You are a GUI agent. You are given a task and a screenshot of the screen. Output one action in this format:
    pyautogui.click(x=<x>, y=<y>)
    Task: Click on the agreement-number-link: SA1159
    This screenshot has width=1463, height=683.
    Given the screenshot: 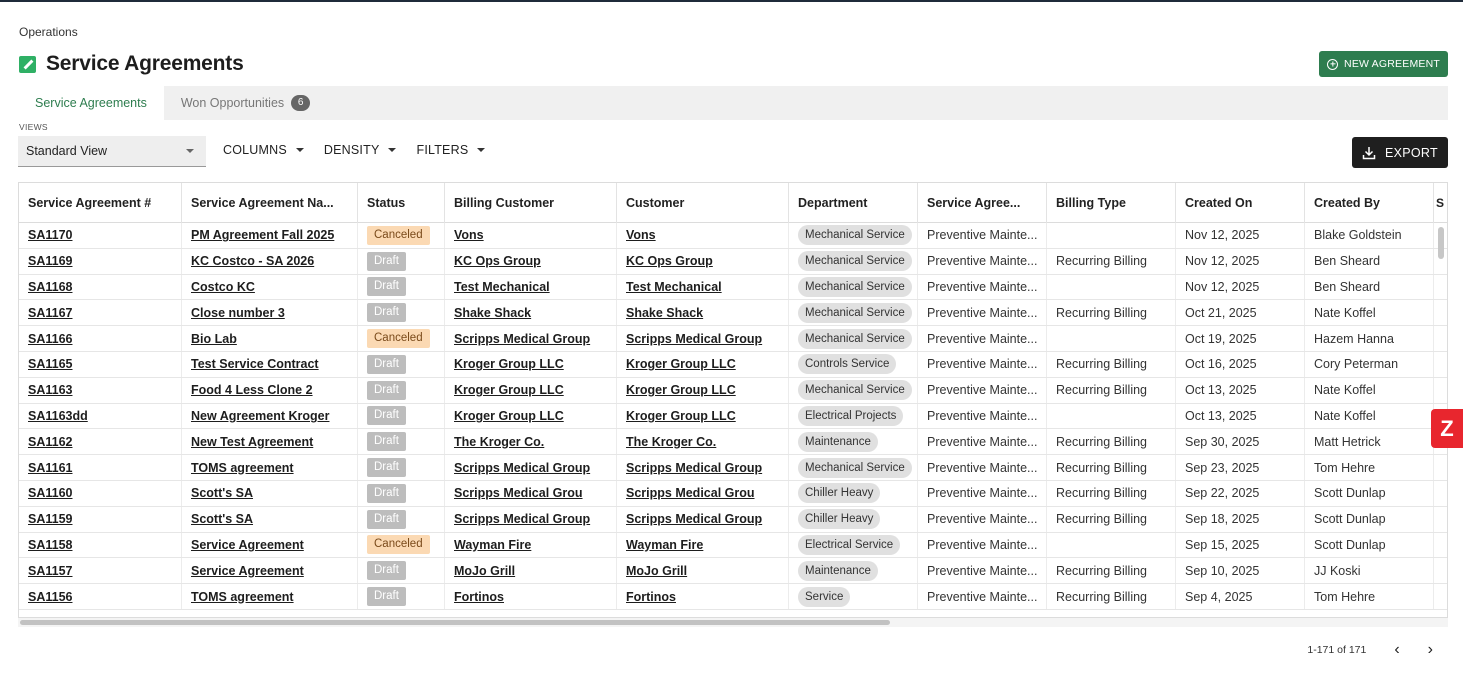 What is the action you would take?
    pyautogui.click(x=50, y=519)
    